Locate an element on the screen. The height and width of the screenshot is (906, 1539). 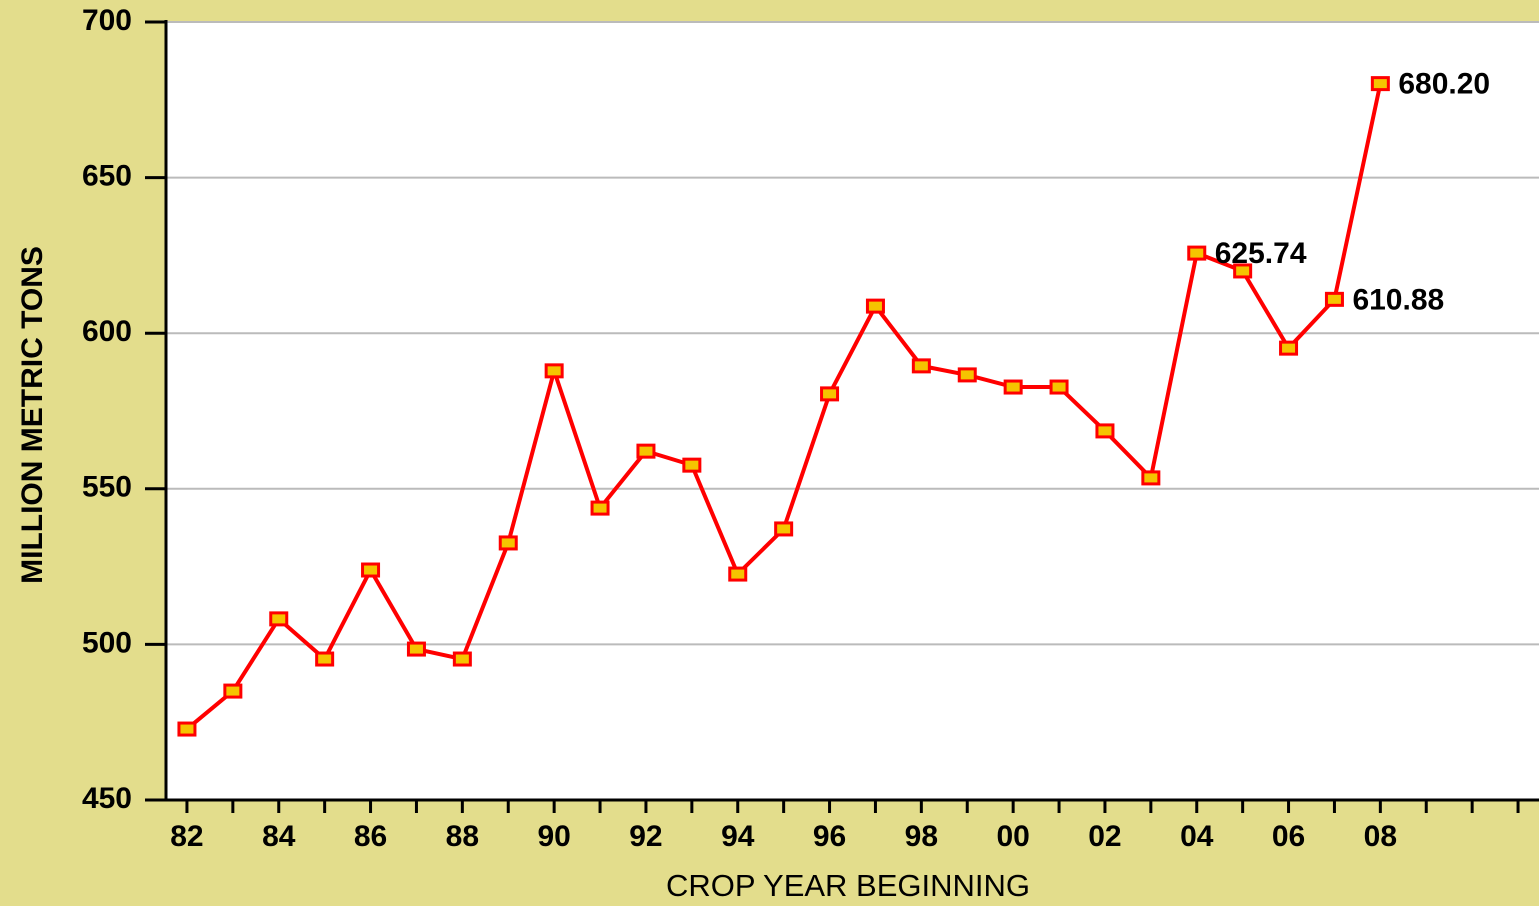
x-tick-label: 06 is located at coordinates (1288, 836).